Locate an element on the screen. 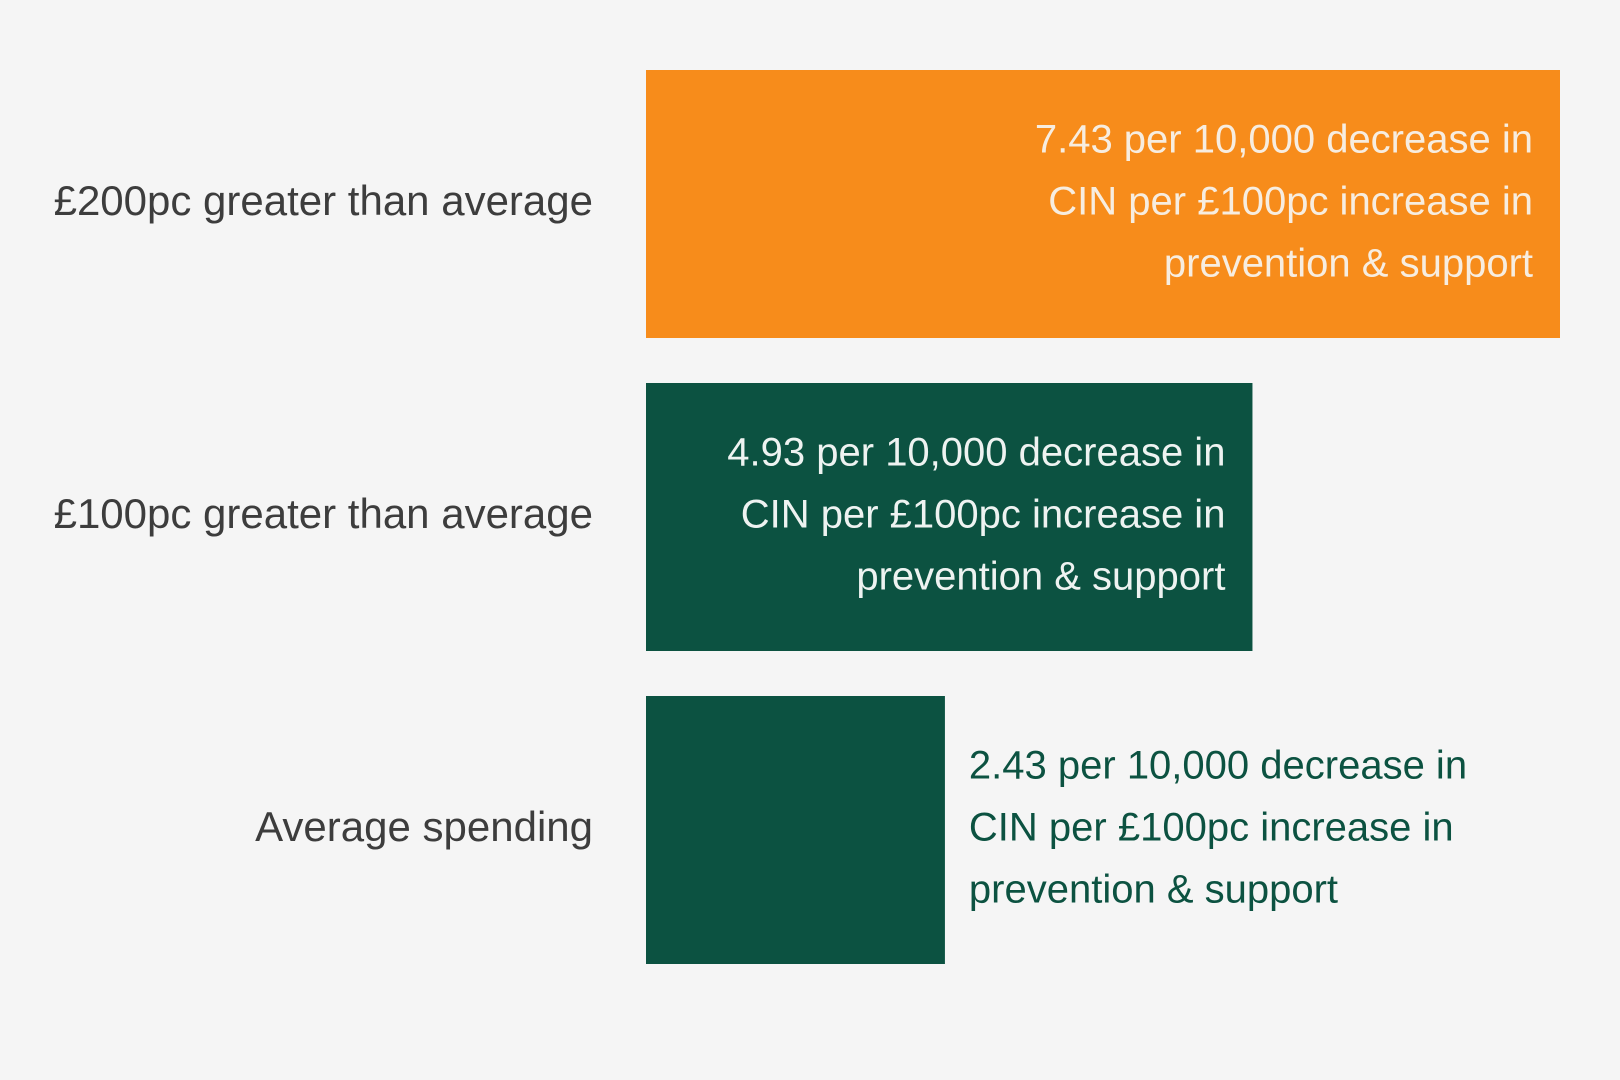 This screenshot has height=1080, width=1620. data-label: 2.43 per 10,000 decrease in is located at coordinates (1218, 766).